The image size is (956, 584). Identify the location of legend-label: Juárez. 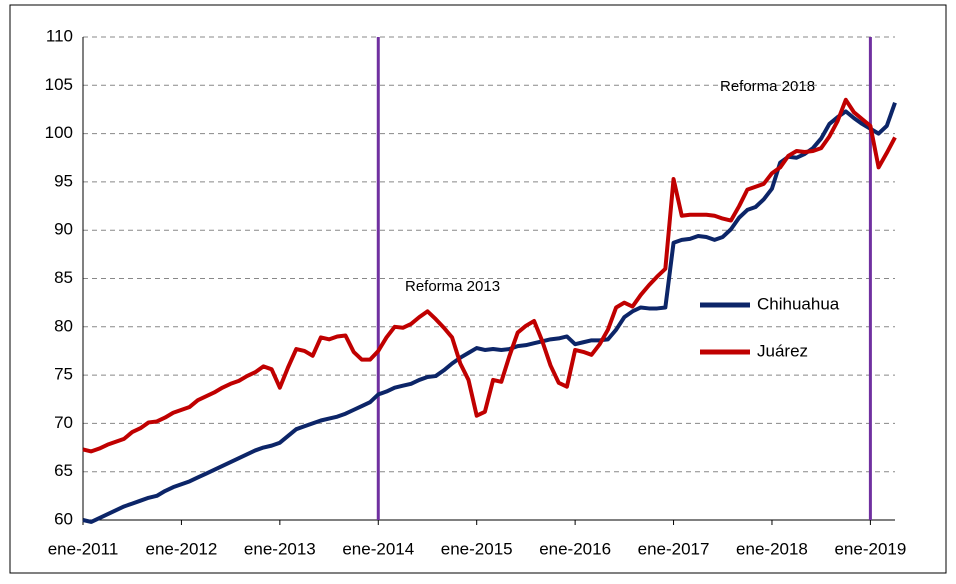
(782, 350).